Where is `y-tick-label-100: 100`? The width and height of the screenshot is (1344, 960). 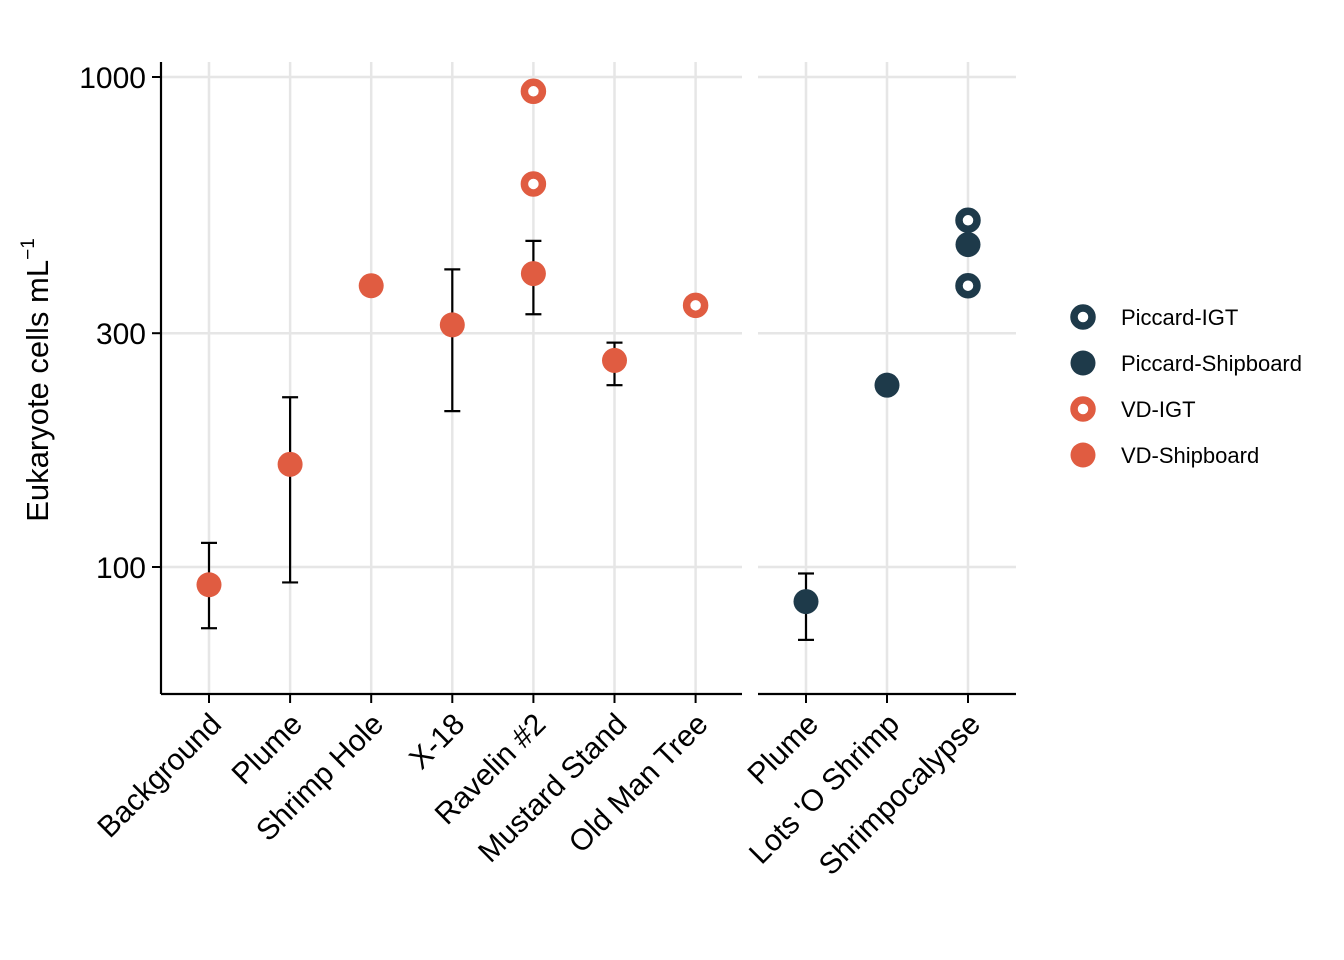
y-tick-label-100: 100 is located at coordinates (121, 568).